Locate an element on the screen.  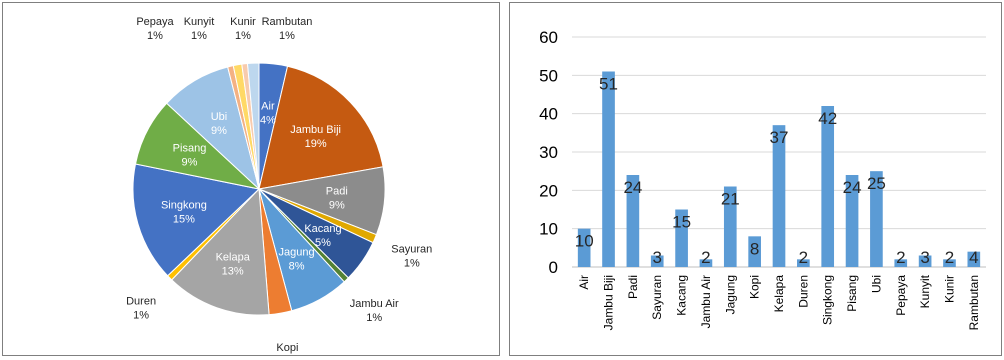
bar-jambu-biji is located at coordinates (608, 169).